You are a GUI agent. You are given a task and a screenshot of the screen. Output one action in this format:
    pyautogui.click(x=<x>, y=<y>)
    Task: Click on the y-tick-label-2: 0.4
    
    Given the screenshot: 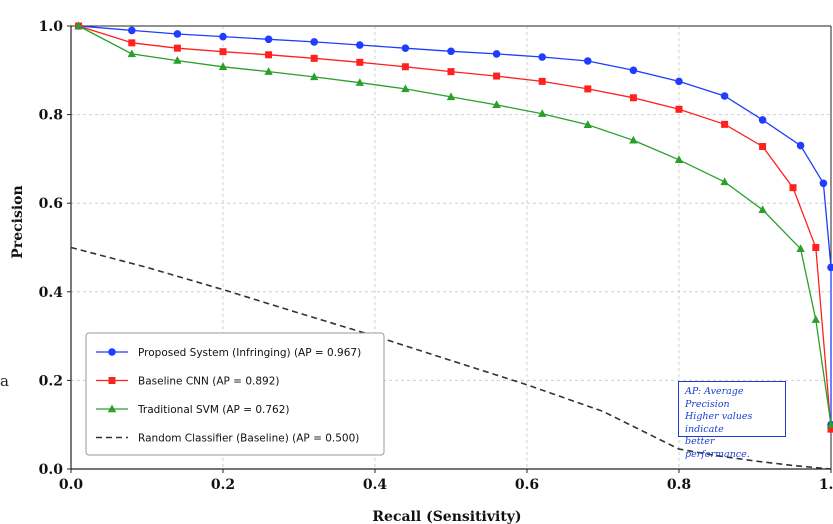 What is the action you would take?
    pyautogui.click(x=51, y=293)
    